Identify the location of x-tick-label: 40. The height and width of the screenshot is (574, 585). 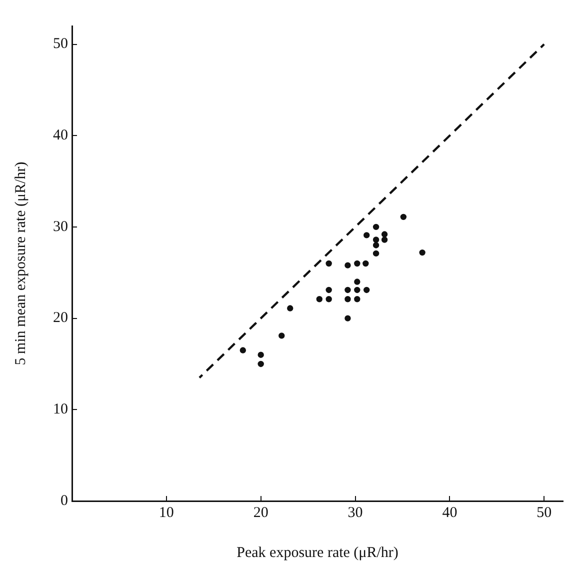
(450, 512).